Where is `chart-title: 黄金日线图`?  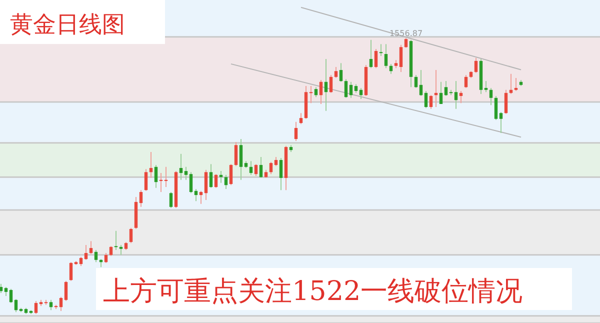
chart-title: 黄金日线图 is located at coordinates (67, 25).